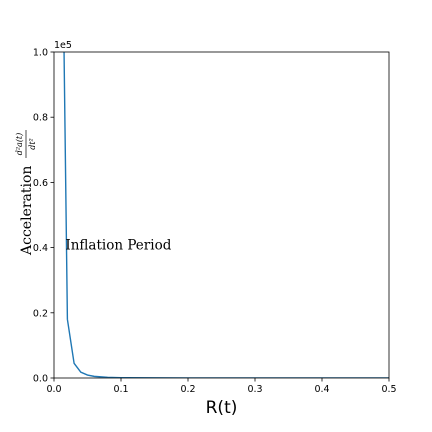 This screenshot has height=432, width=432. What do you see at coordinates (187, 389) in the screenshot?
I see `x-tick-label: 0.2` at bounding box center [187, 389].